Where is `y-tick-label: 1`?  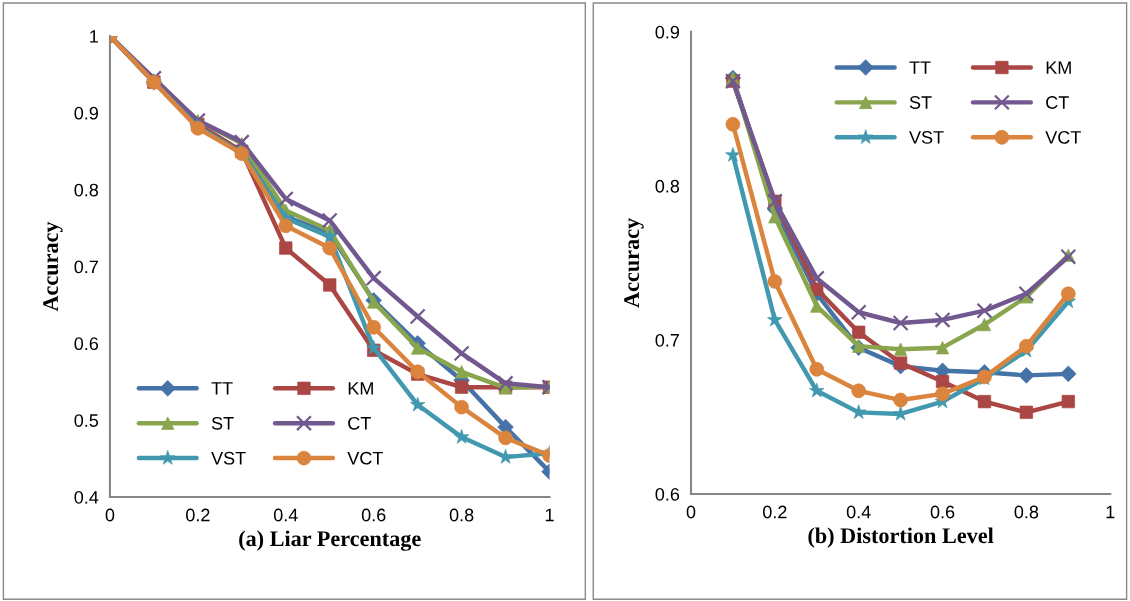
y-tick-label: 1 is located at coordinates (94, 36).